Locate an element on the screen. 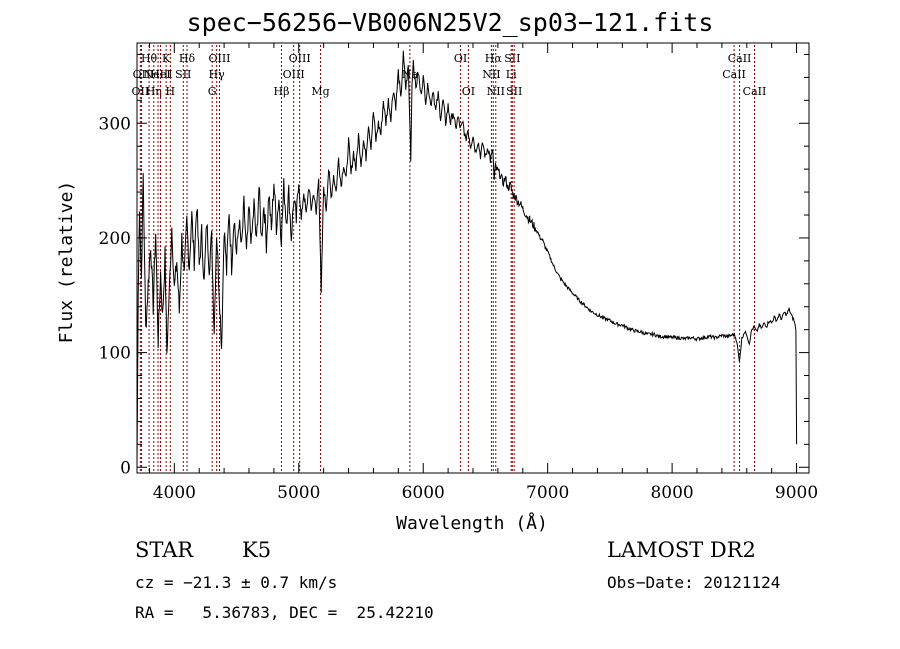 The image size is (900, 649). x-axis-label: Wavelength (Å) is located at coordinates (472, 523).